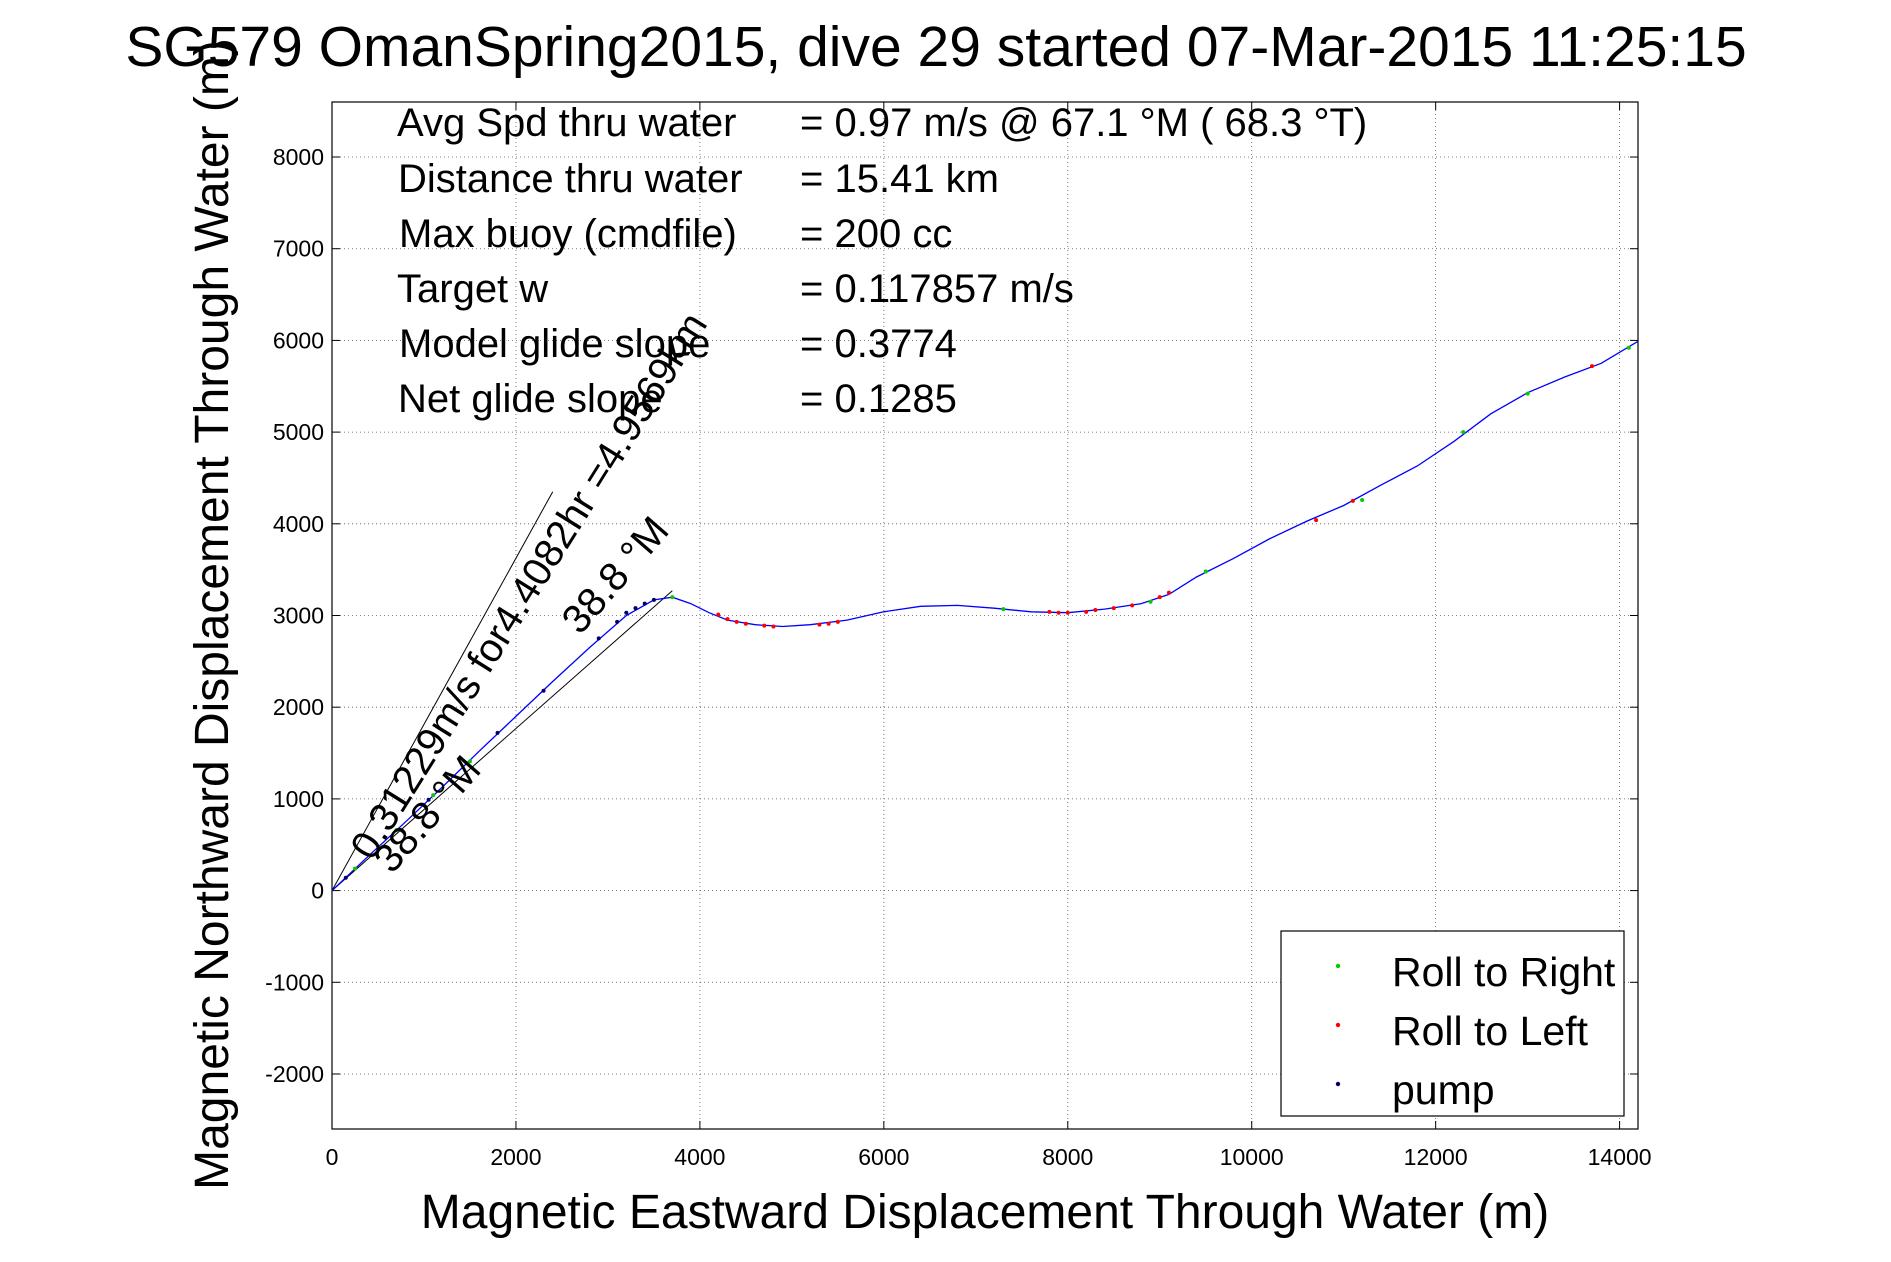 This screenshot has height=1262, width=1891. Describe the element at coordinates (883, 1157) in the screenshot. I see `x-tick-label: 6000` at that location.